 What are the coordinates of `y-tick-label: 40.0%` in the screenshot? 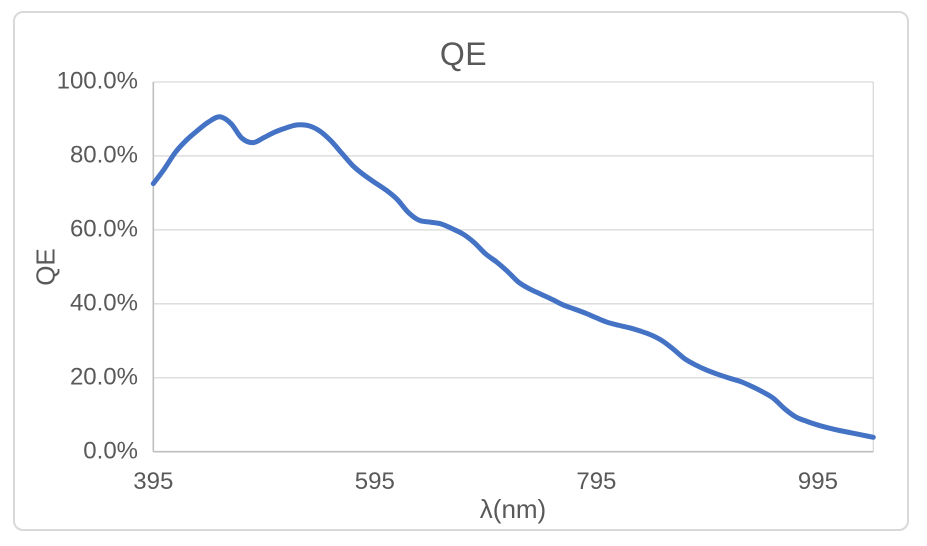 It's located at (103, 303).